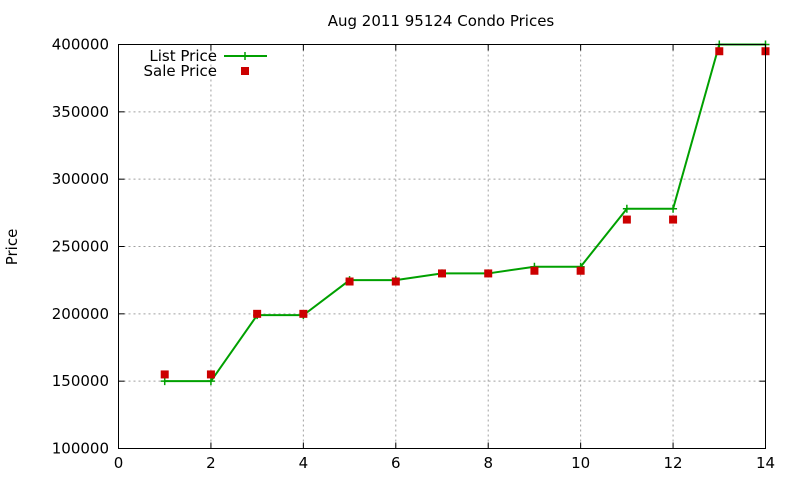 The image size is (800, 480). What do you see at coordinates (180, 71) in the screenshot?
I see `legend-label: Sale Price` at bounding box center [180, 71].